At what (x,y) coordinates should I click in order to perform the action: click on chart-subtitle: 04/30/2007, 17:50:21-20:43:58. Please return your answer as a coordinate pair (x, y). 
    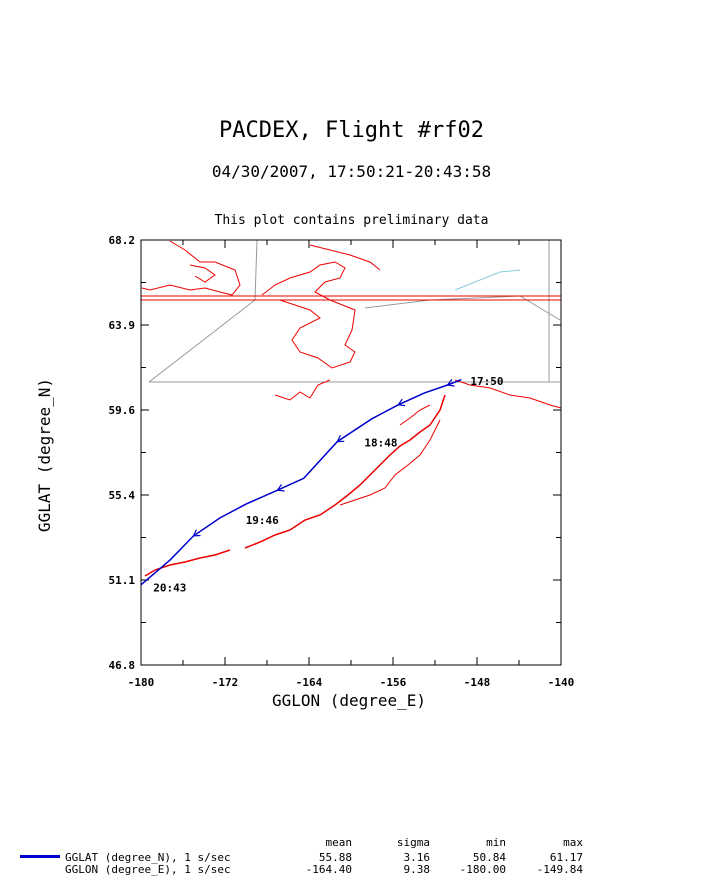
    Looking at the image, I should click on (351, 171).